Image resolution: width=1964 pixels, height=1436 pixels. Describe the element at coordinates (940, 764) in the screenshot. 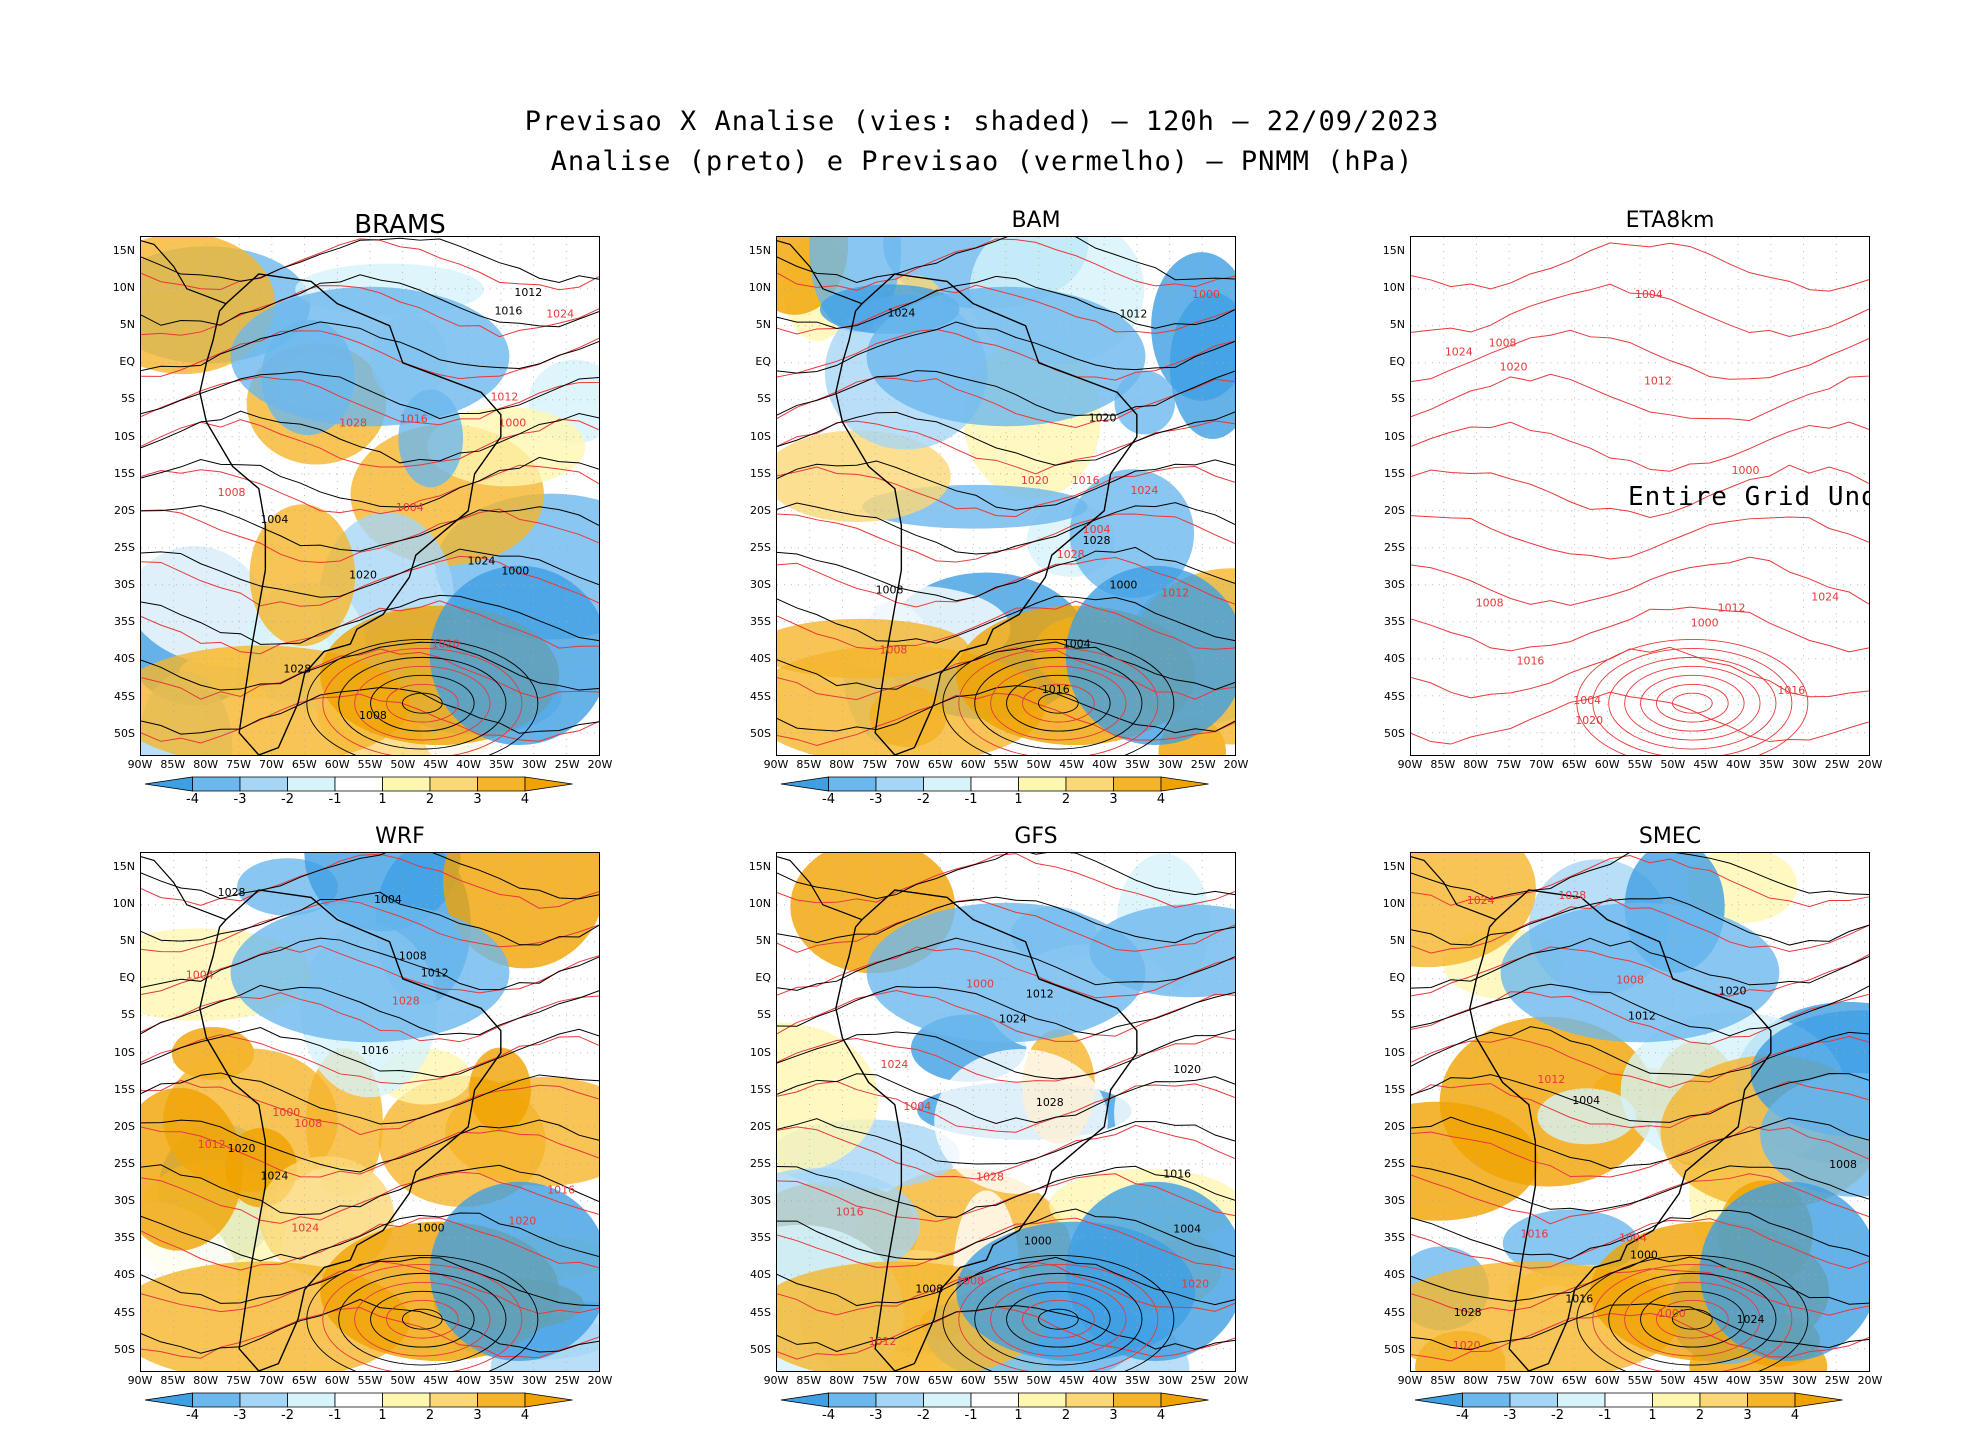

I see `x-tick-label: 65W` at that location.